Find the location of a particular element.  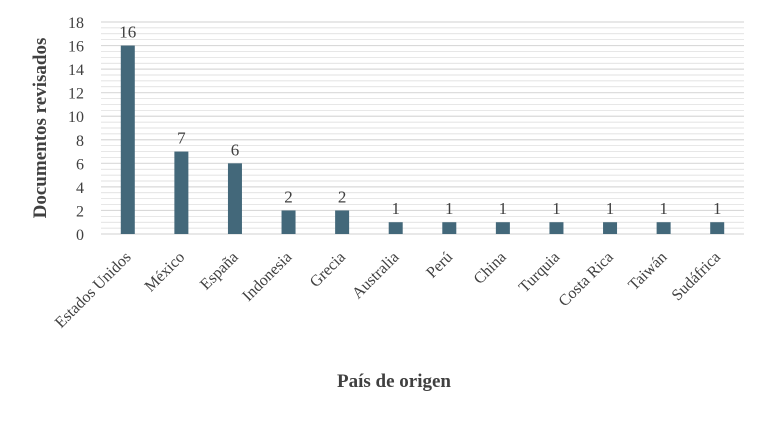

y-tick-label: 8 is located at coordinates (80, 141).